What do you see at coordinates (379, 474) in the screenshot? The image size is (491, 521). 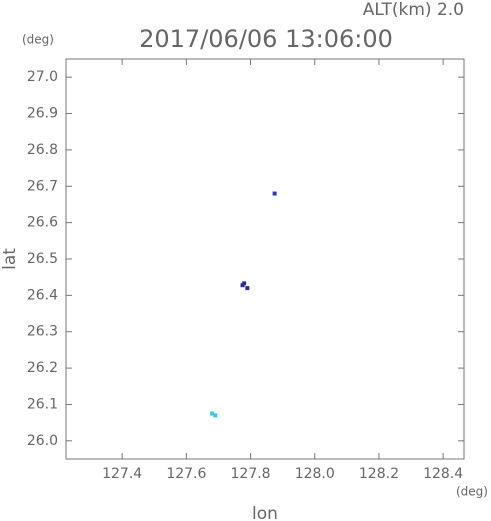 I see `x-tick-label: 128.2` at bounding box center [379, 474].